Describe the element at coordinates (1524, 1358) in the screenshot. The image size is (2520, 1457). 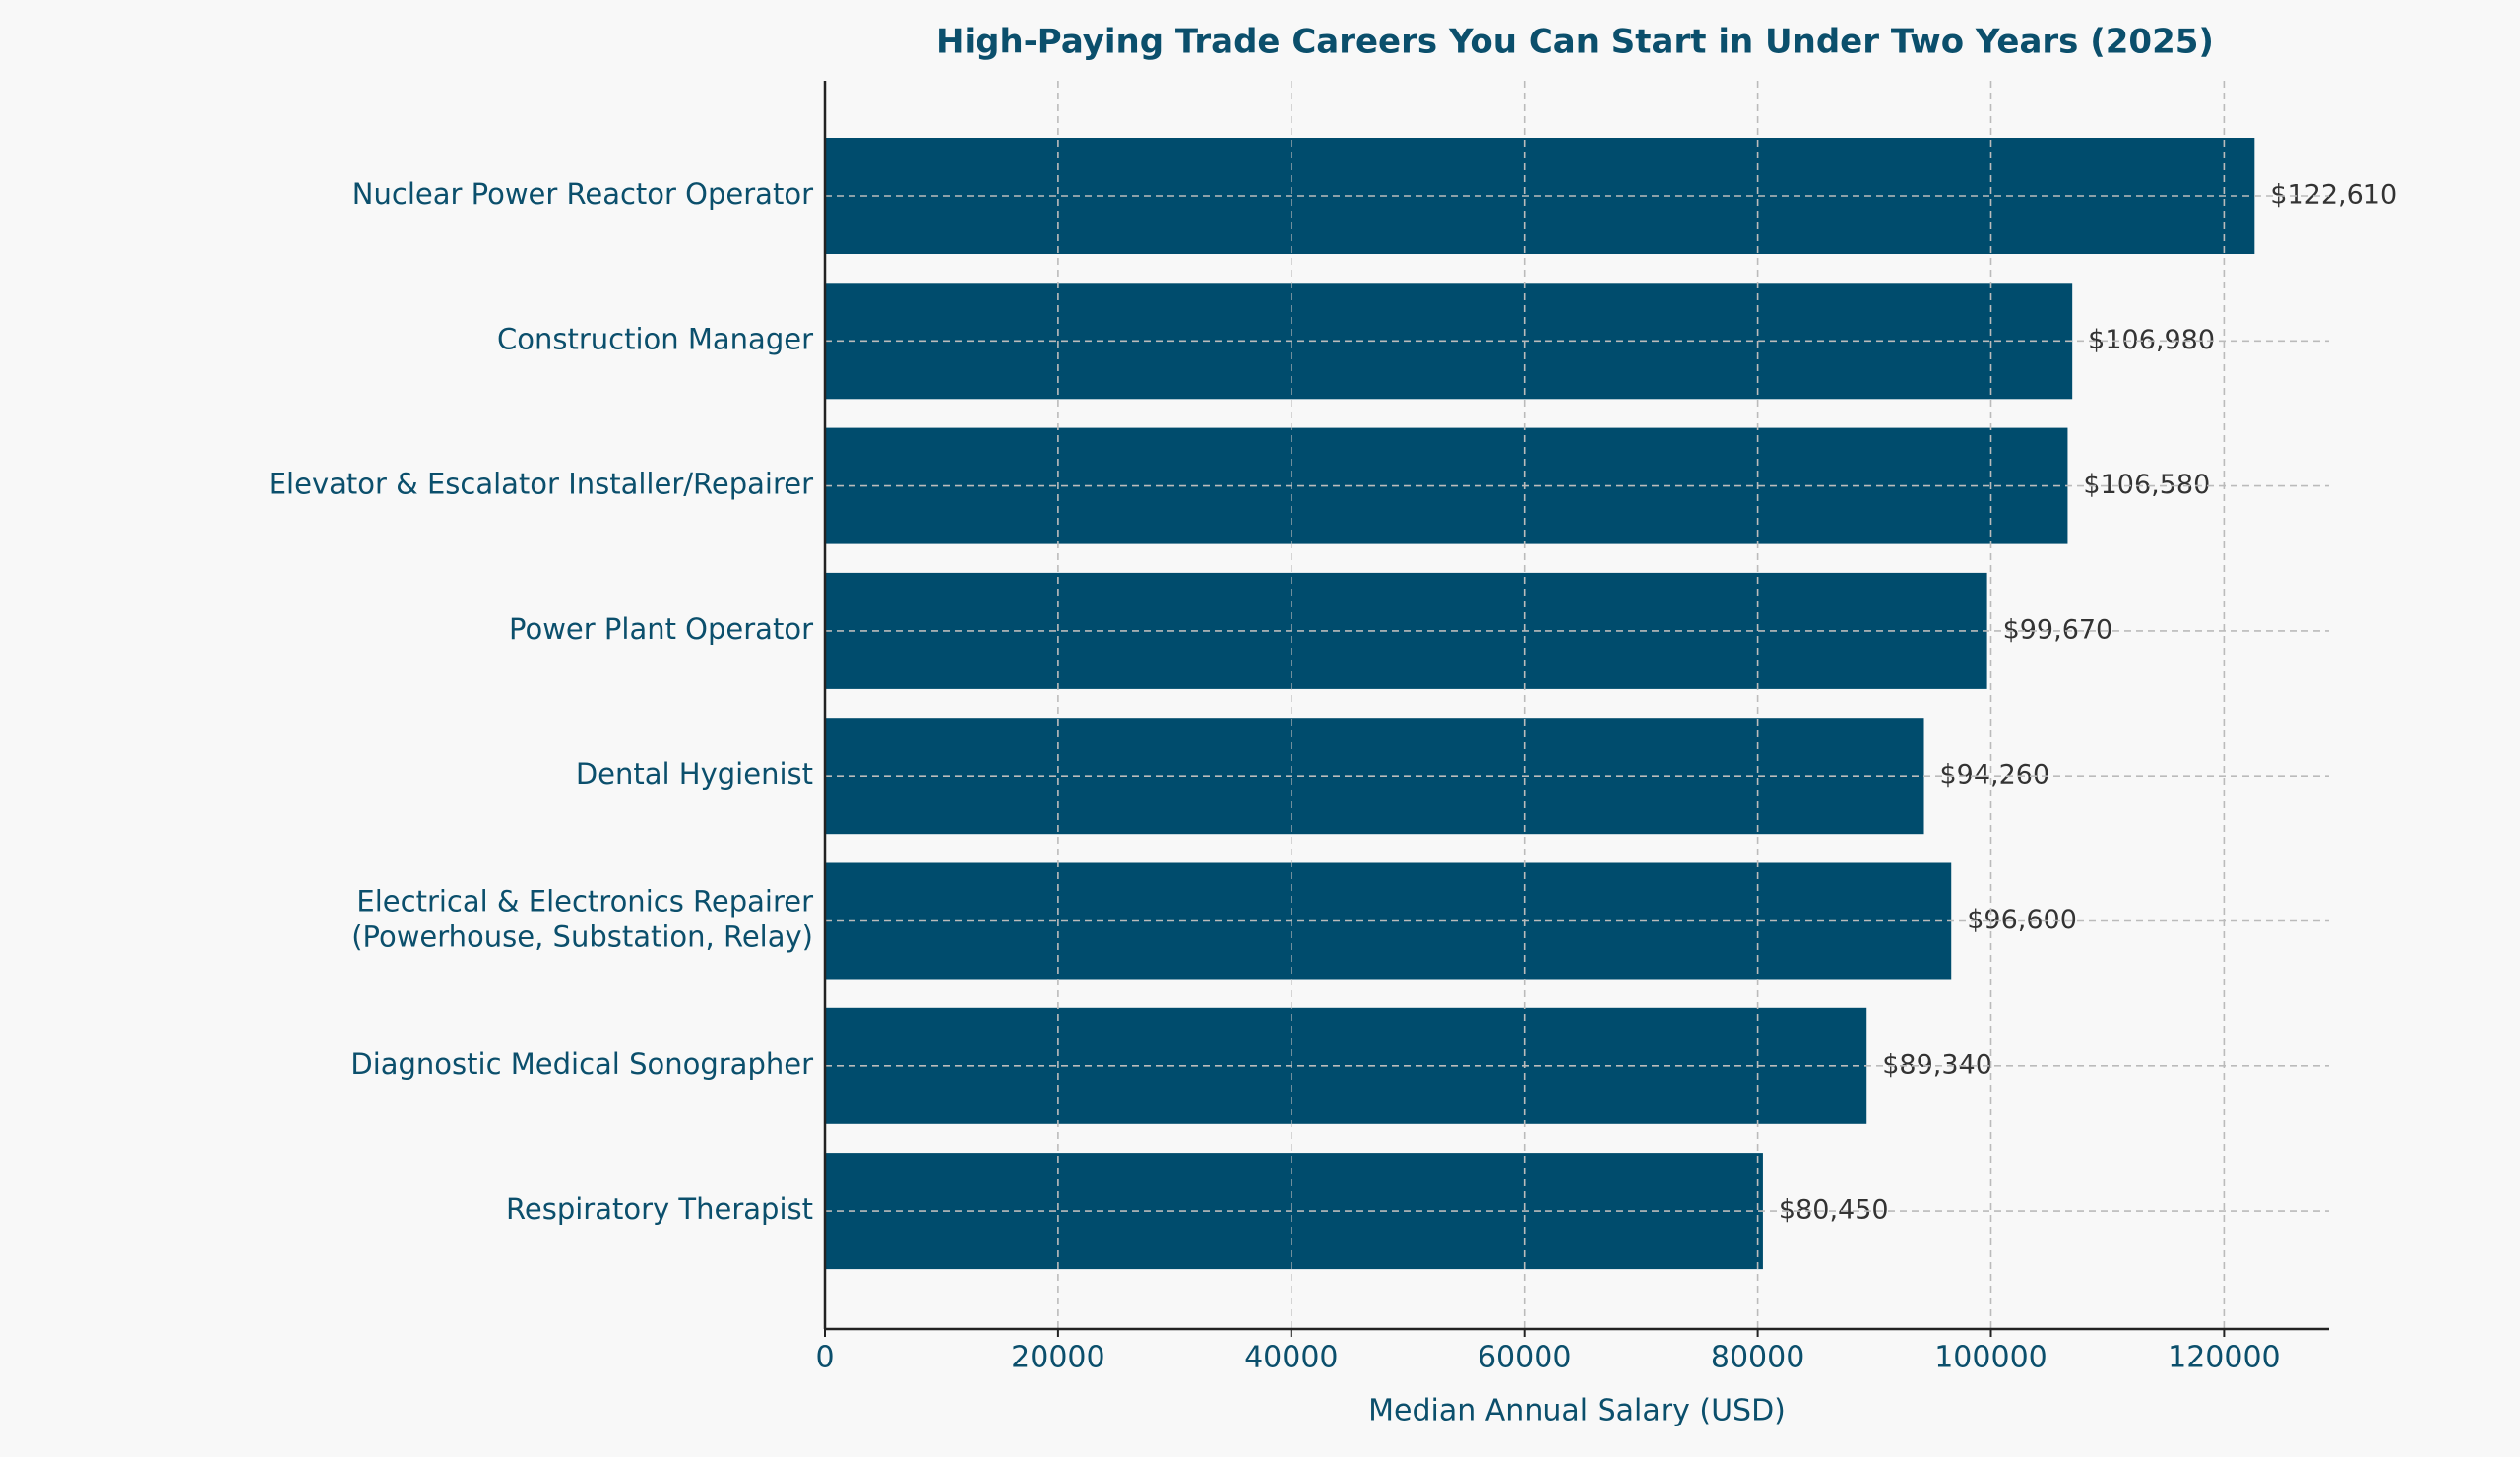
I see `x-tick-label: 60000` at that location.